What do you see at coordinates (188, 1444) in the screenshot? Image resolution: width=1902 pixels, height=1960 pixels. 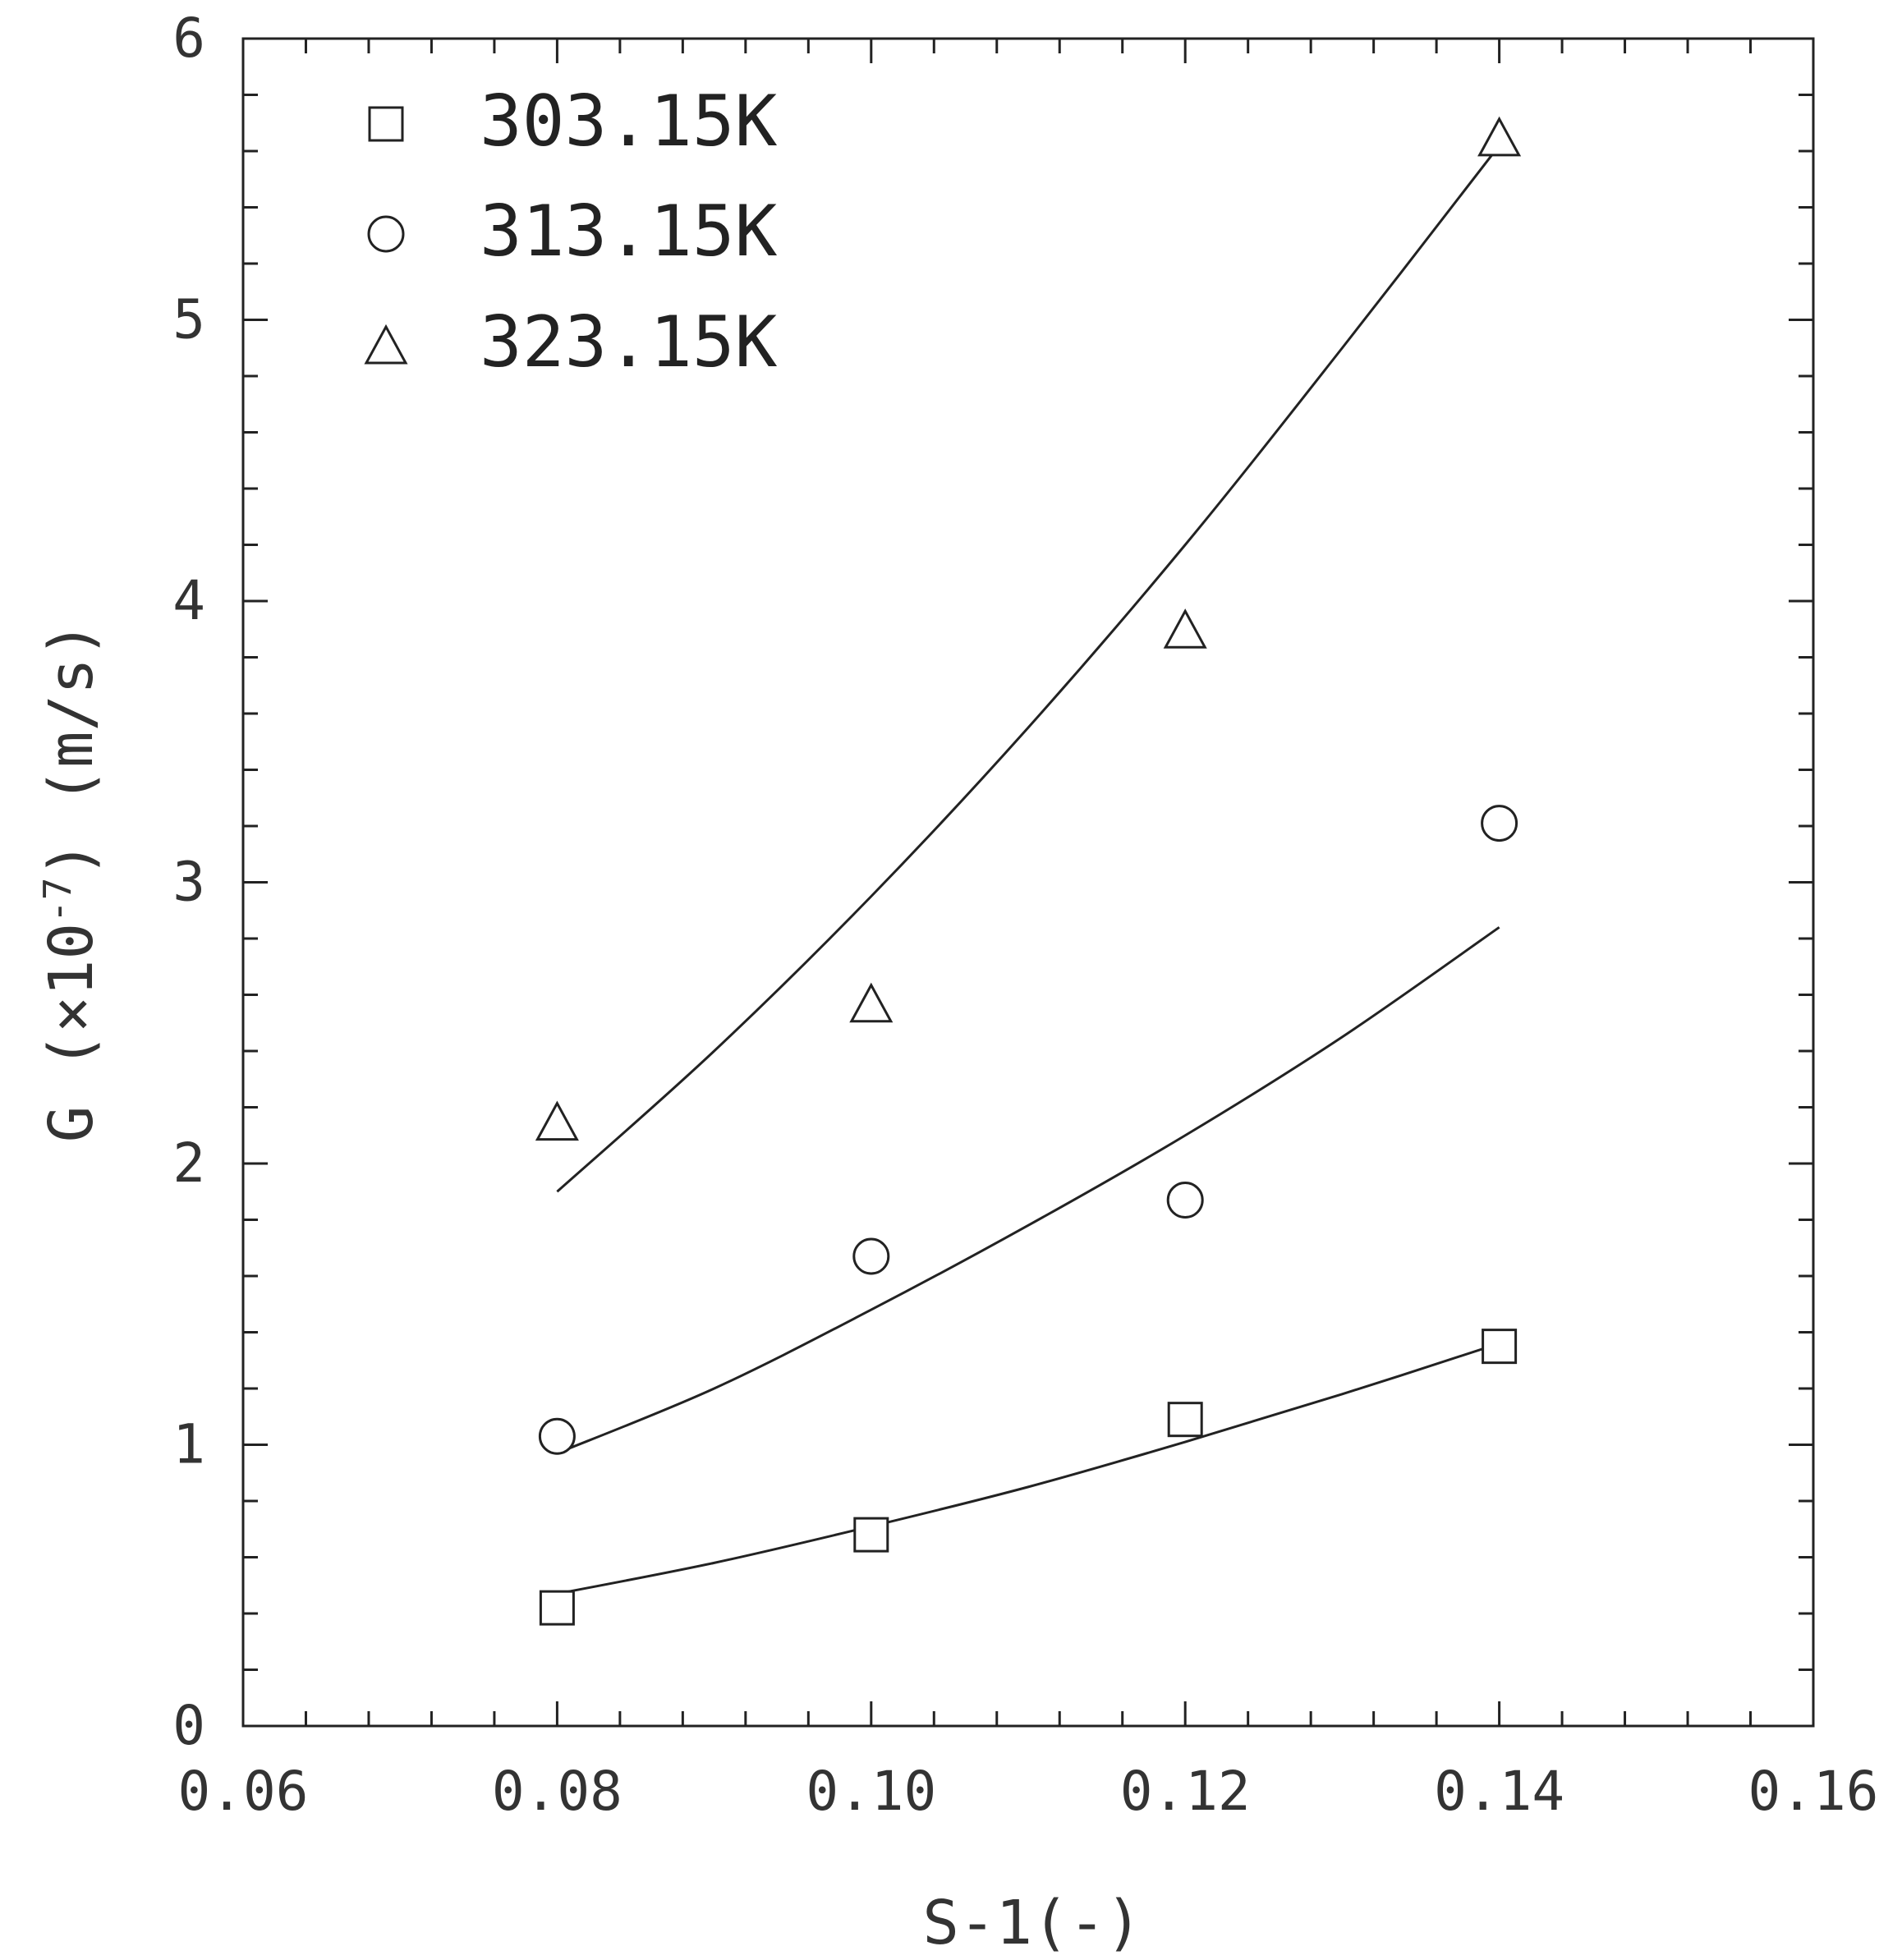 I see `y-tick-label: 1` at bounding box center [188, 1444].